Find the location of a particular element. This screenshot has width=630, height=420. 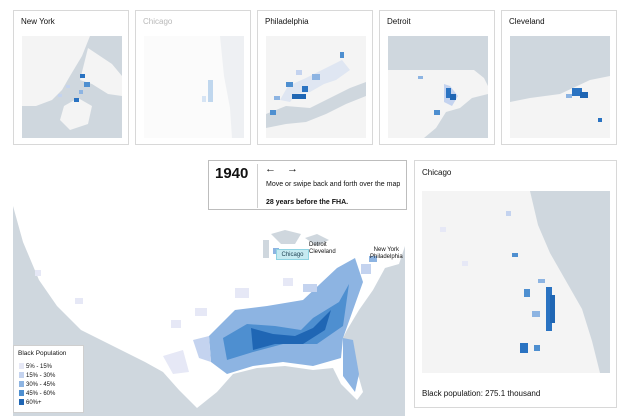

fha-note: 28 years before the FHA. is located at coordinates (307, 202).